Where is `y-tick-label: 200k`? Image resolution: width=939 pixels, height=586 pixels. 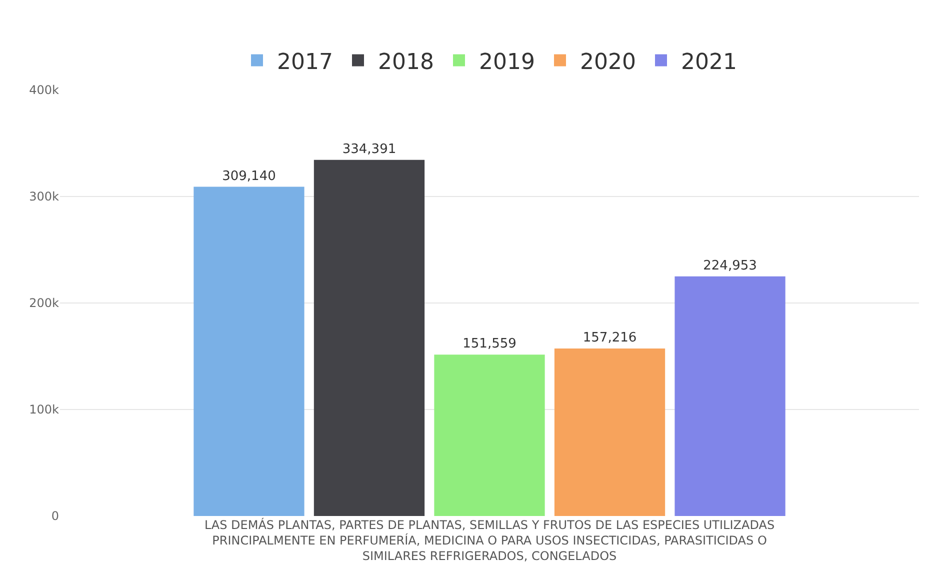 y-tick-label: 200k is located at coordinates (44, 303).